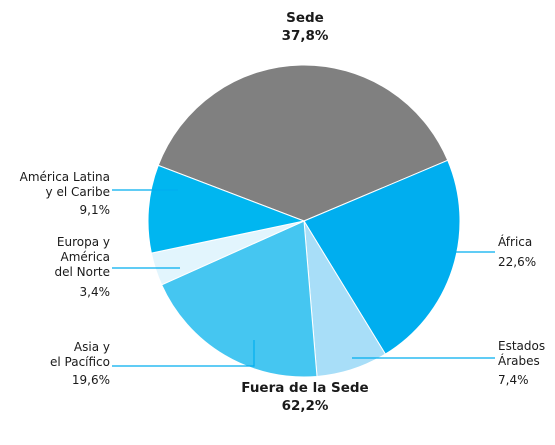  I want to click on slice-value: 22,6%, so click(517, 262).